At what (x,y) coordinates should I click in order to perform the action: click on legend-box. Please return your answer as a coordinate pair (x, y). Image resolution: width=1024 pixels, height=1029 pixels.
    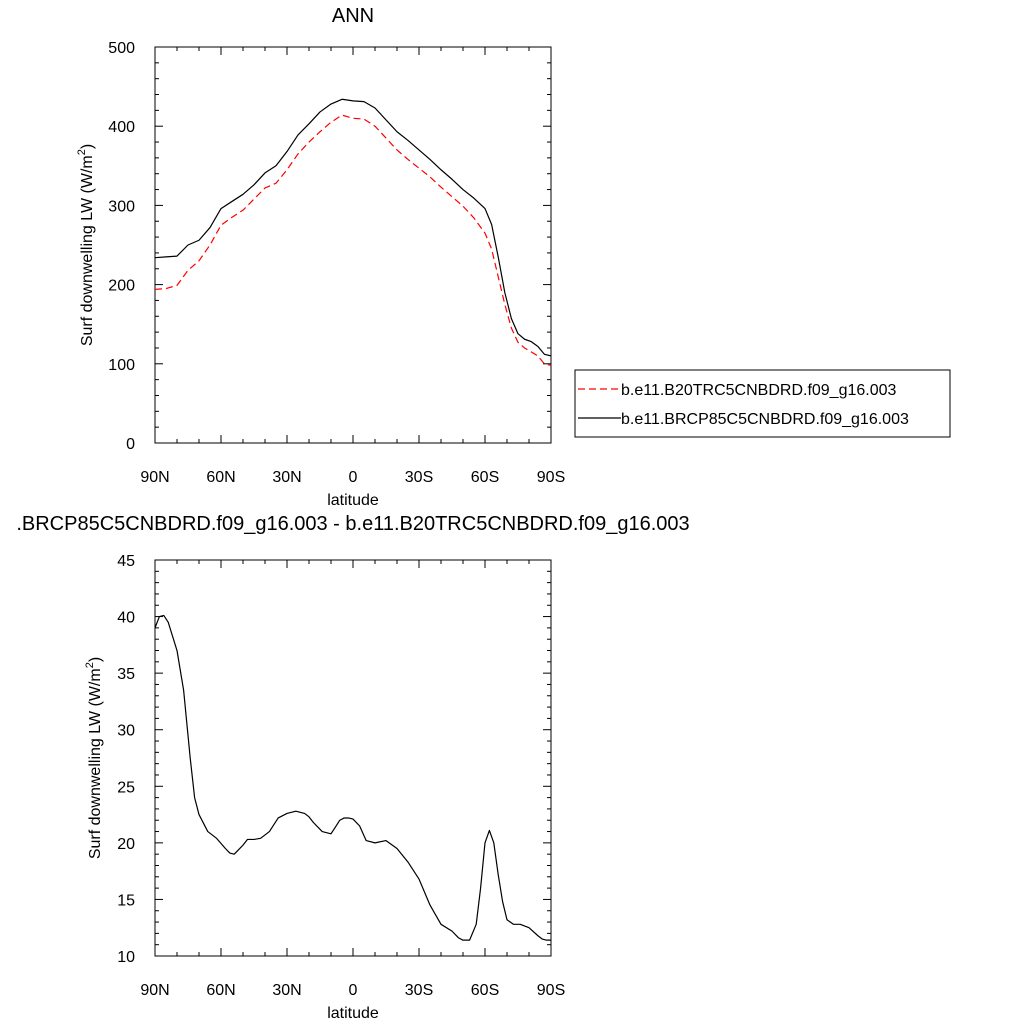
    Looking at the image, I should click on (762, 403).